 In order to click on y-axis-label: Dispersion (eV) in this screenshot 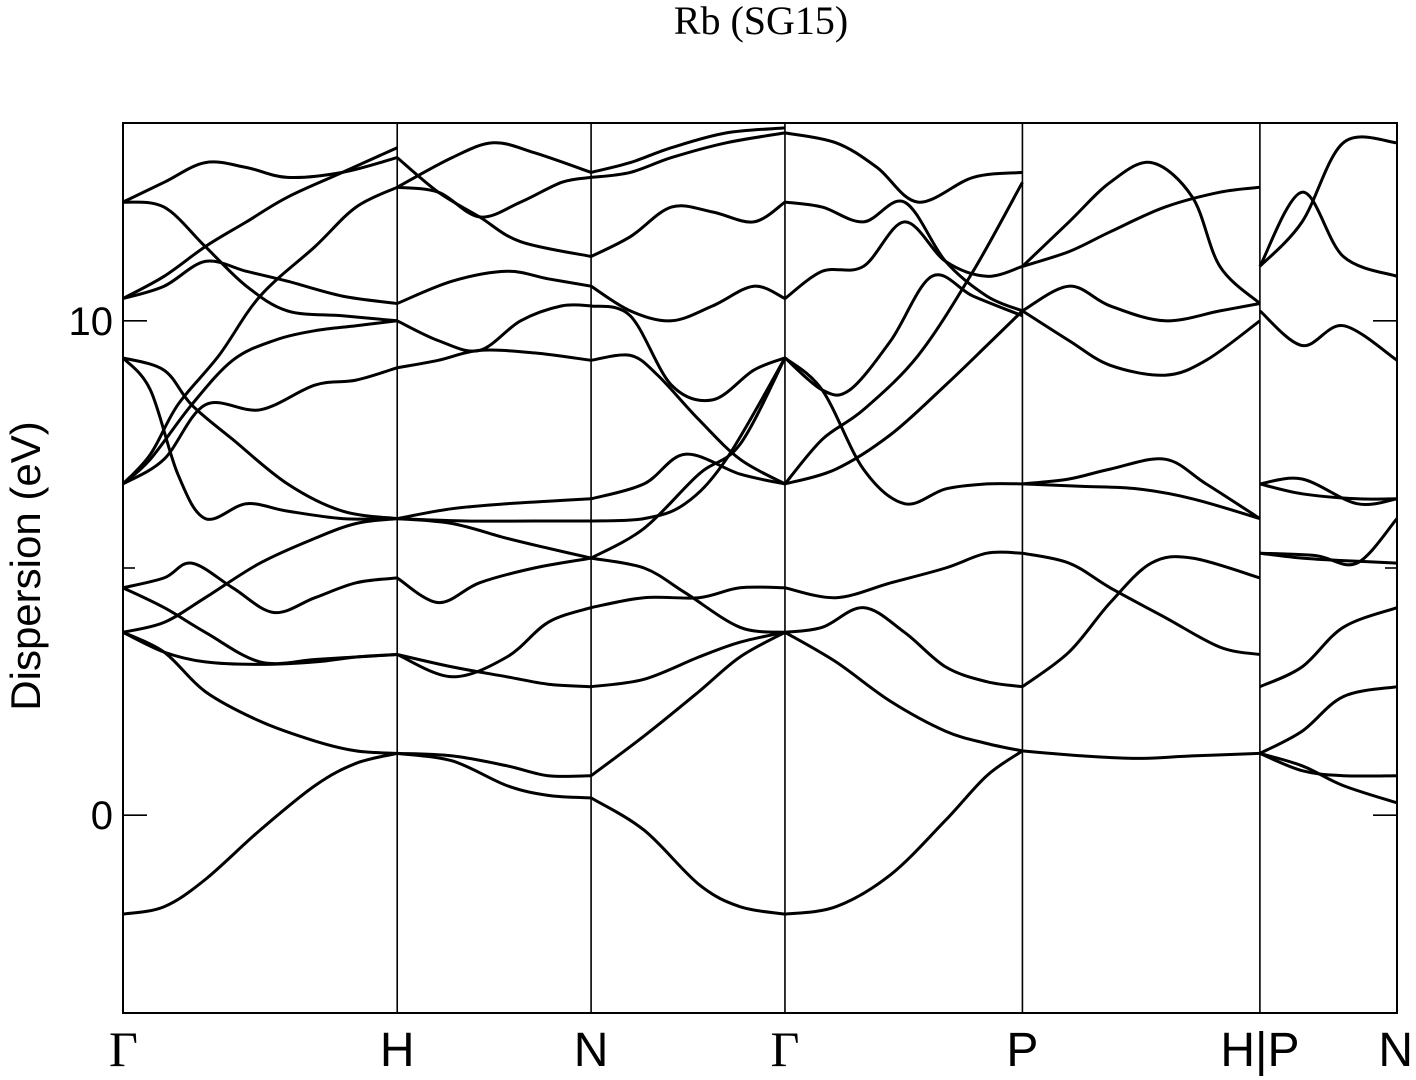, I will do `click(25, 565)`.